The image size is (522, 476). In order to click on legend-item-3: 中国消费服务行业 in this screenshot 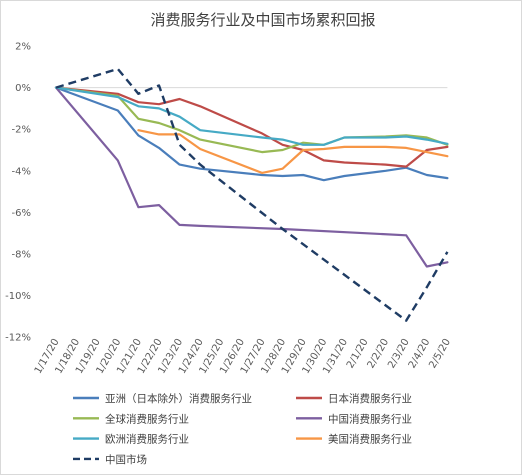, I will do `click(354, 418)`.